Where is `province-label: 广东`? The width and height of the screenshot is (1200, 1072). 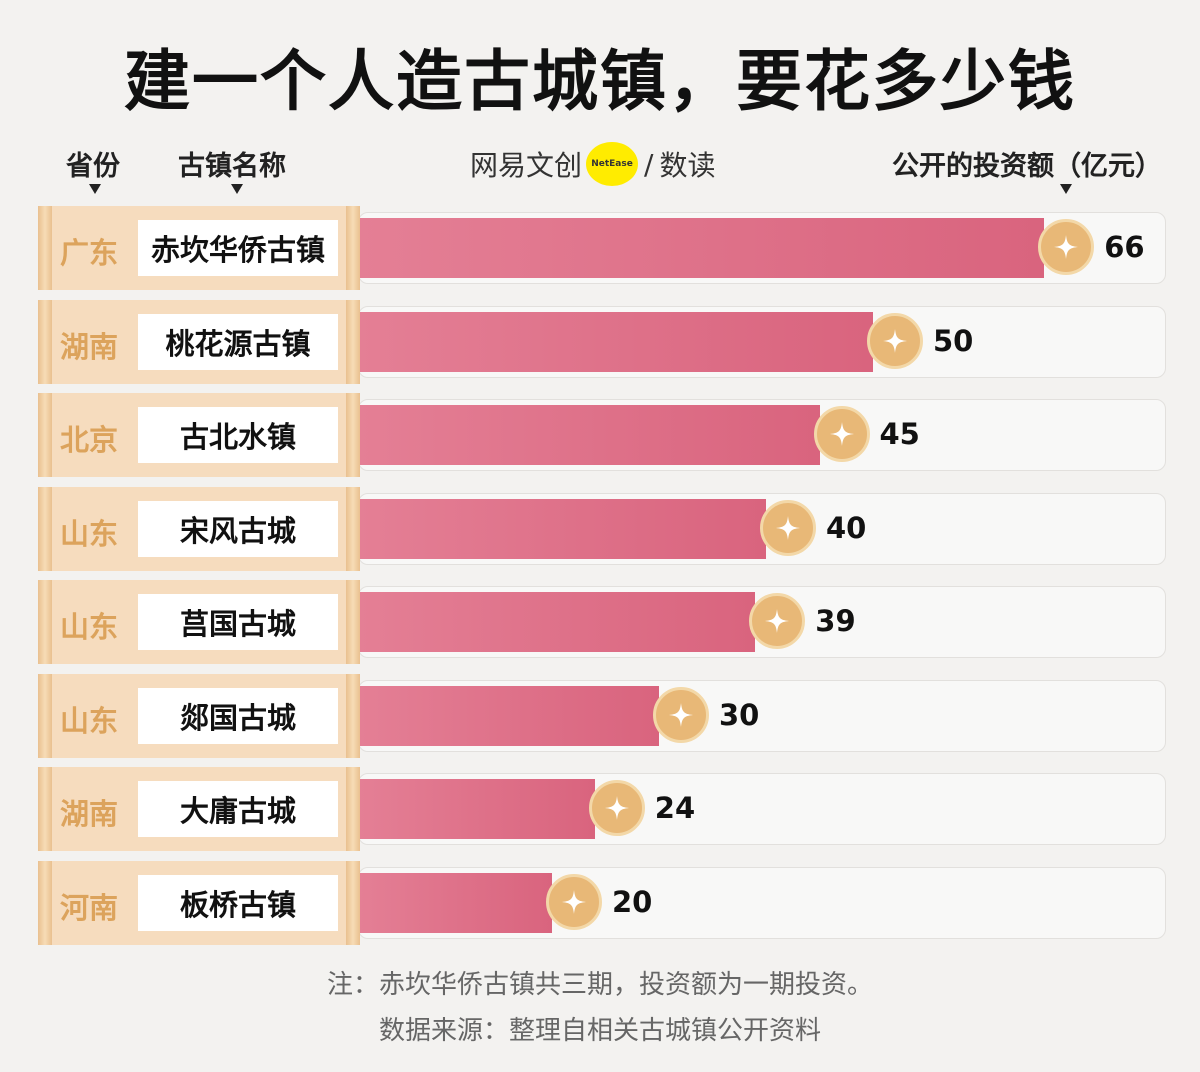
province-label: 广东 is located at coordinates (89, 253).